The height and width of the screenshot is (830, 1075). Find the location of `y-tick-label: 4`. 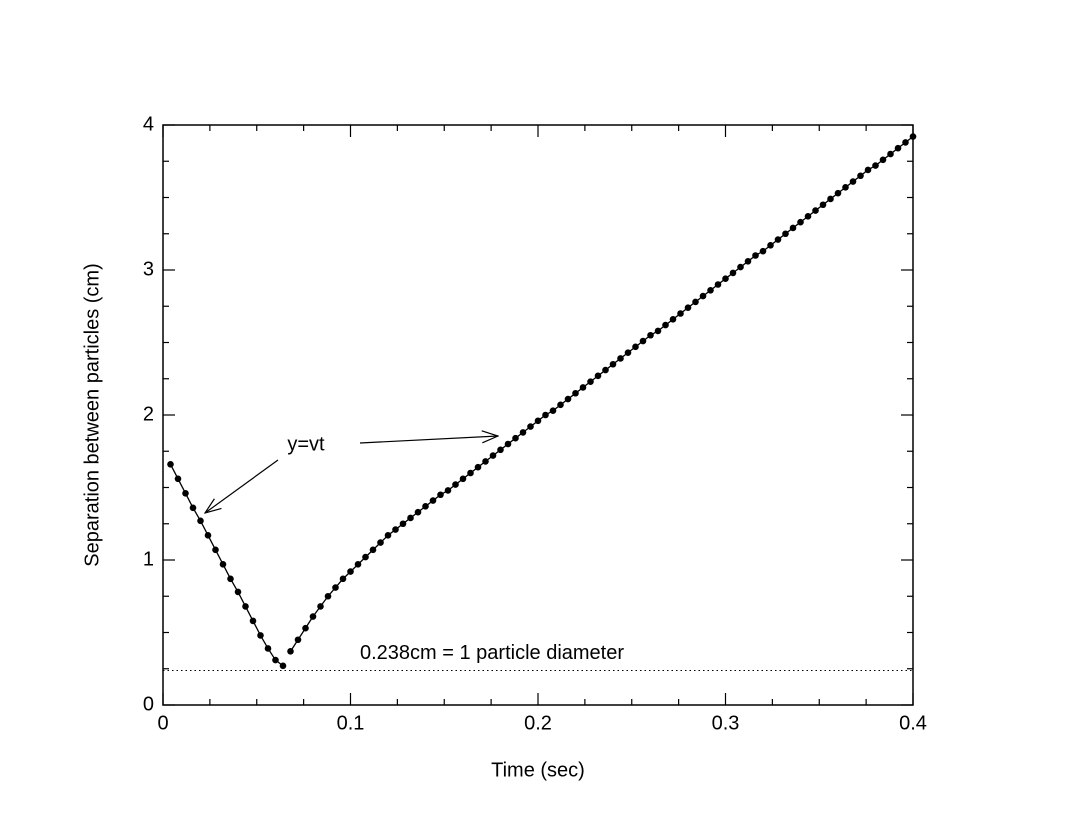

y-tick-label: 4 is located at coordinates (148, 124).